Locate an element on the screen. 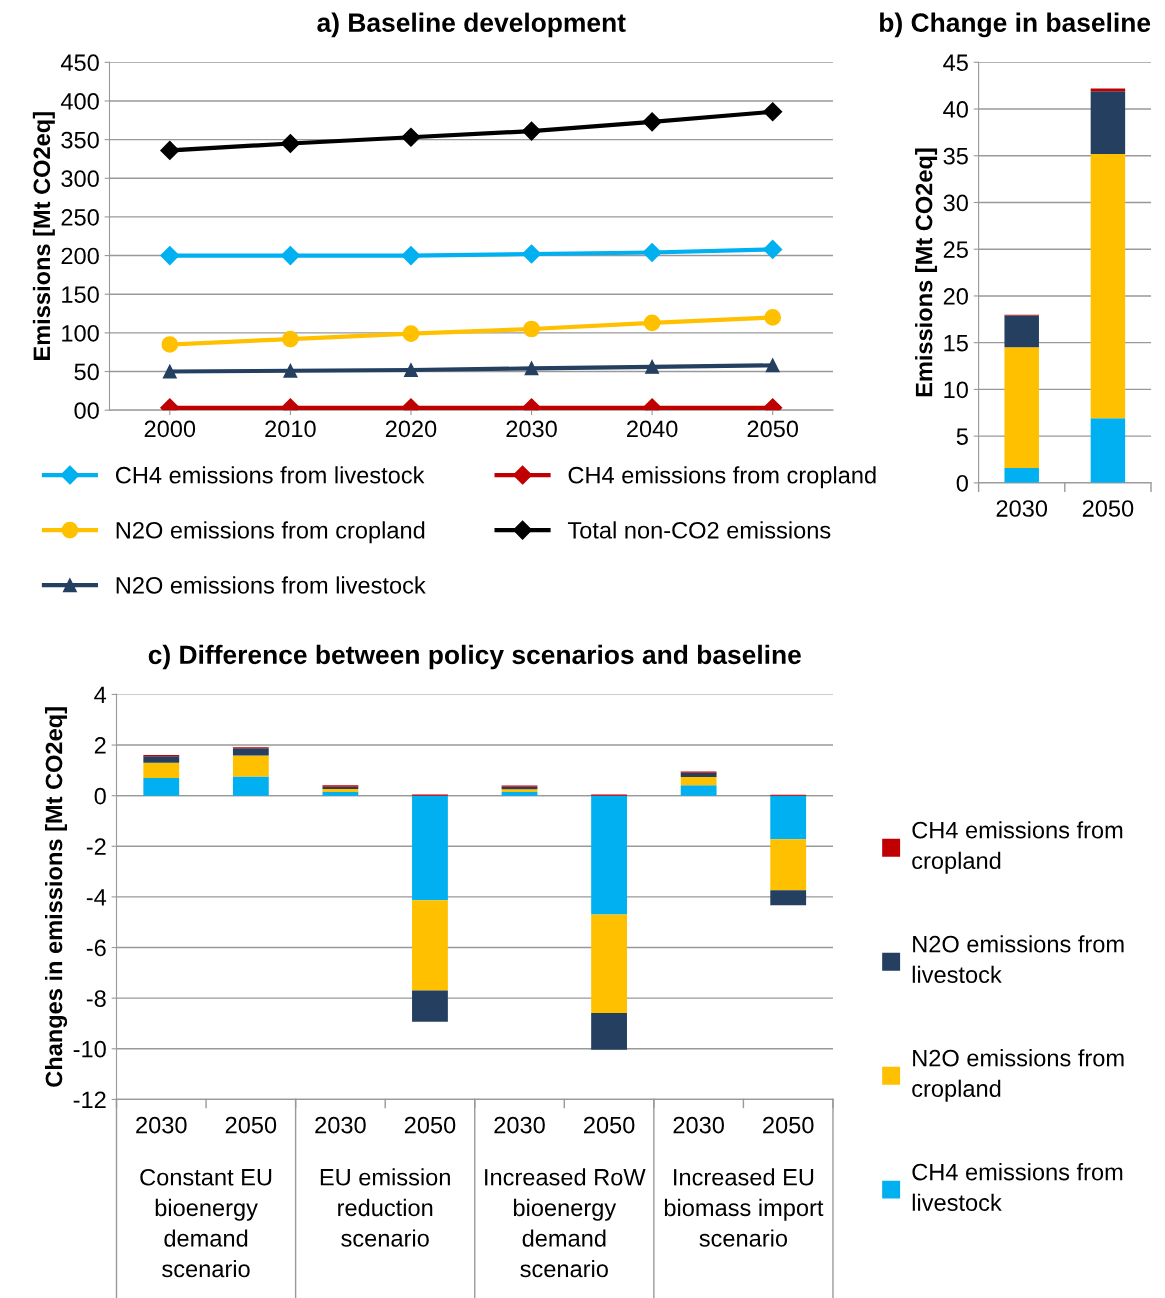  y-tick-label: 50 is located at coordinates (86, 372).